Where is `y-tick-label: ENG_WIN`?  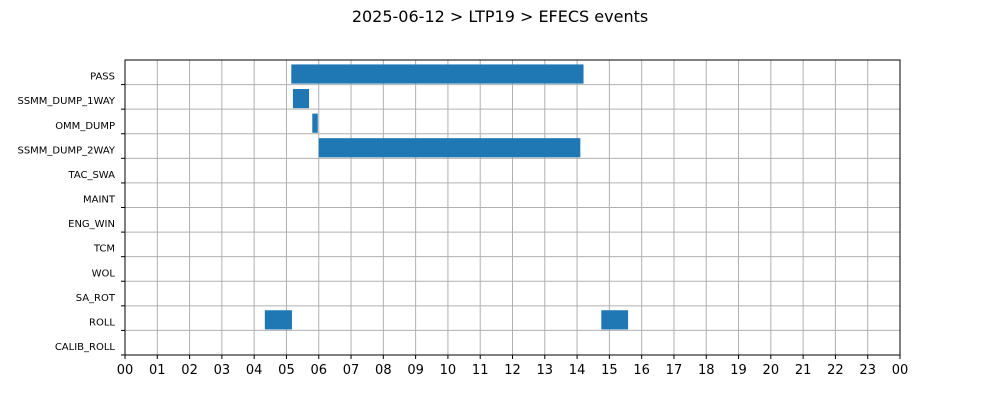 y-tick-label: ENG_WIN is located at coordinates (91, 224).